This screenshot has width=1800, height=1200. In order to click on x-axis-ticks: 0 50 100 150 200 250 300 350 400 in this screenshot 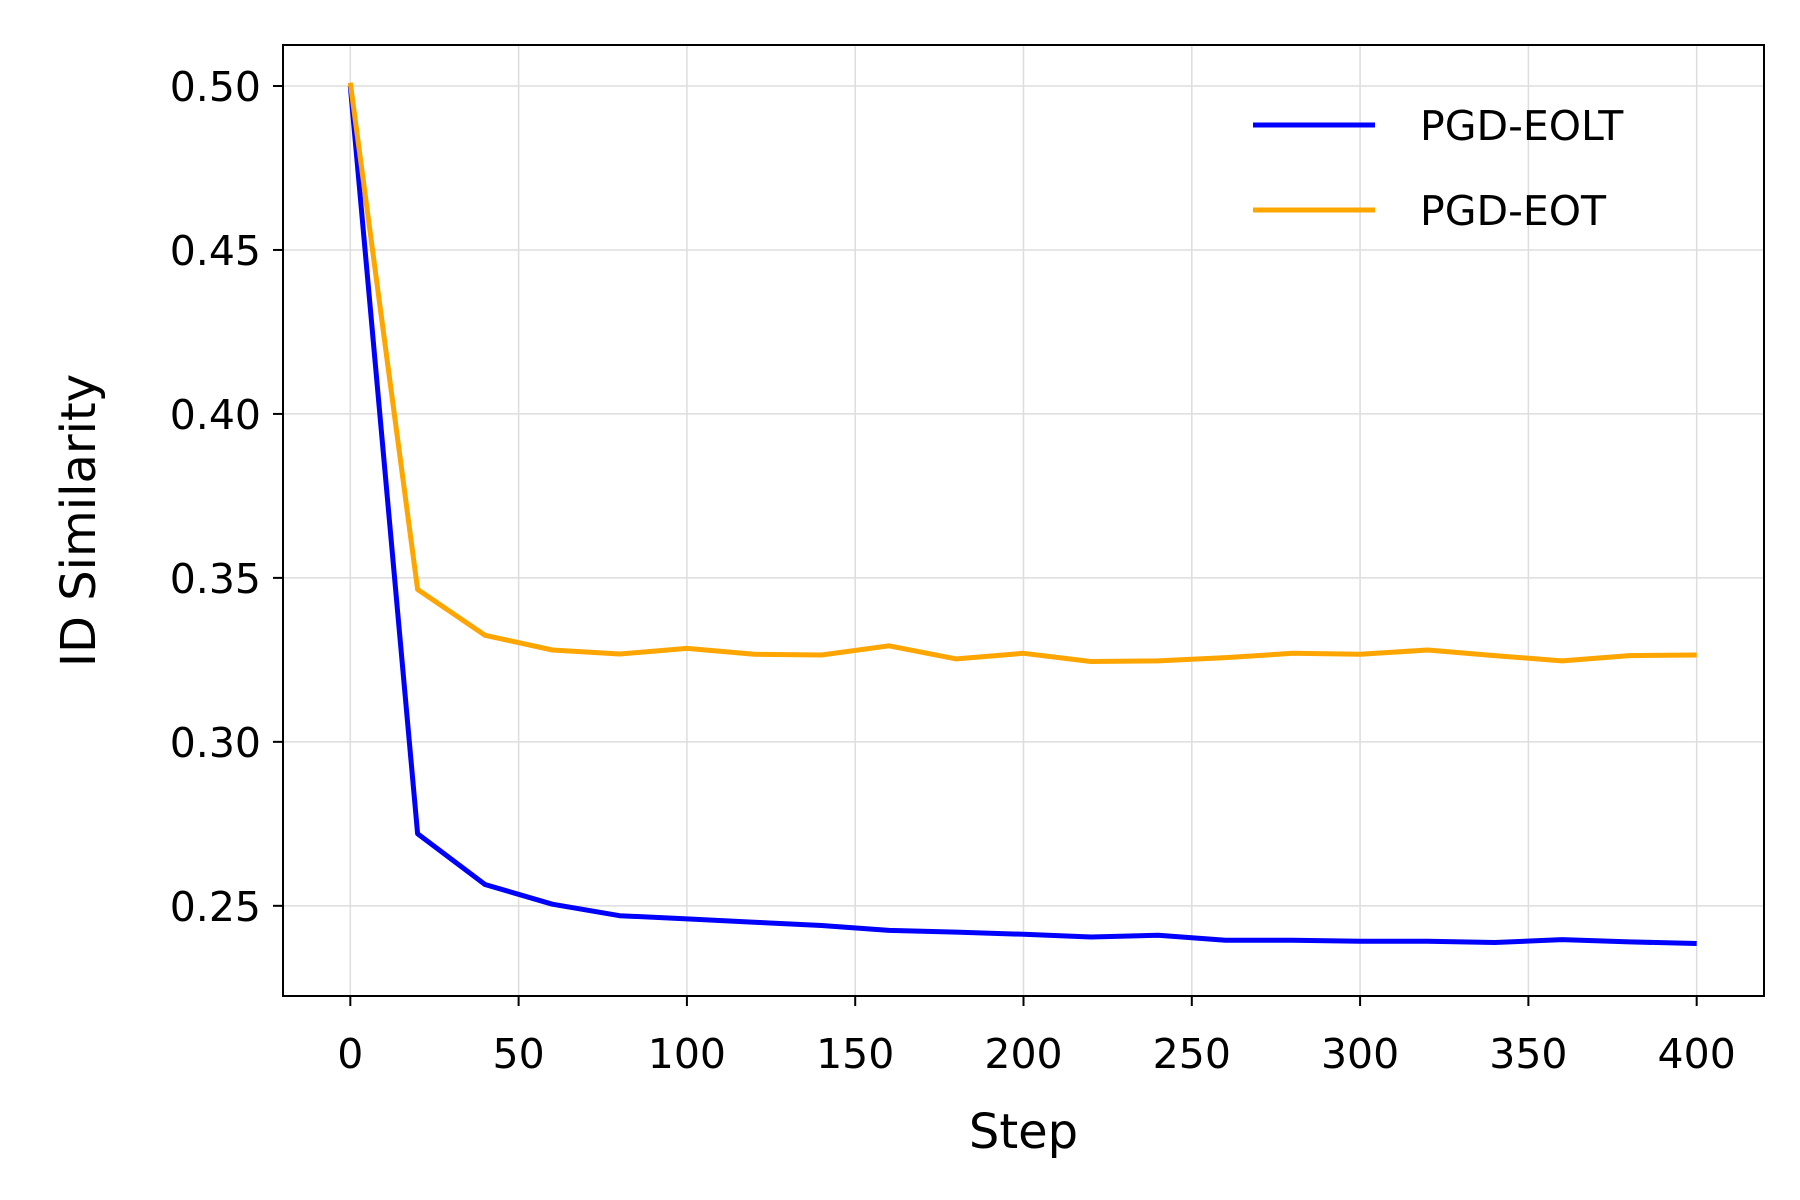, I will do `click(1036, 1037)`.